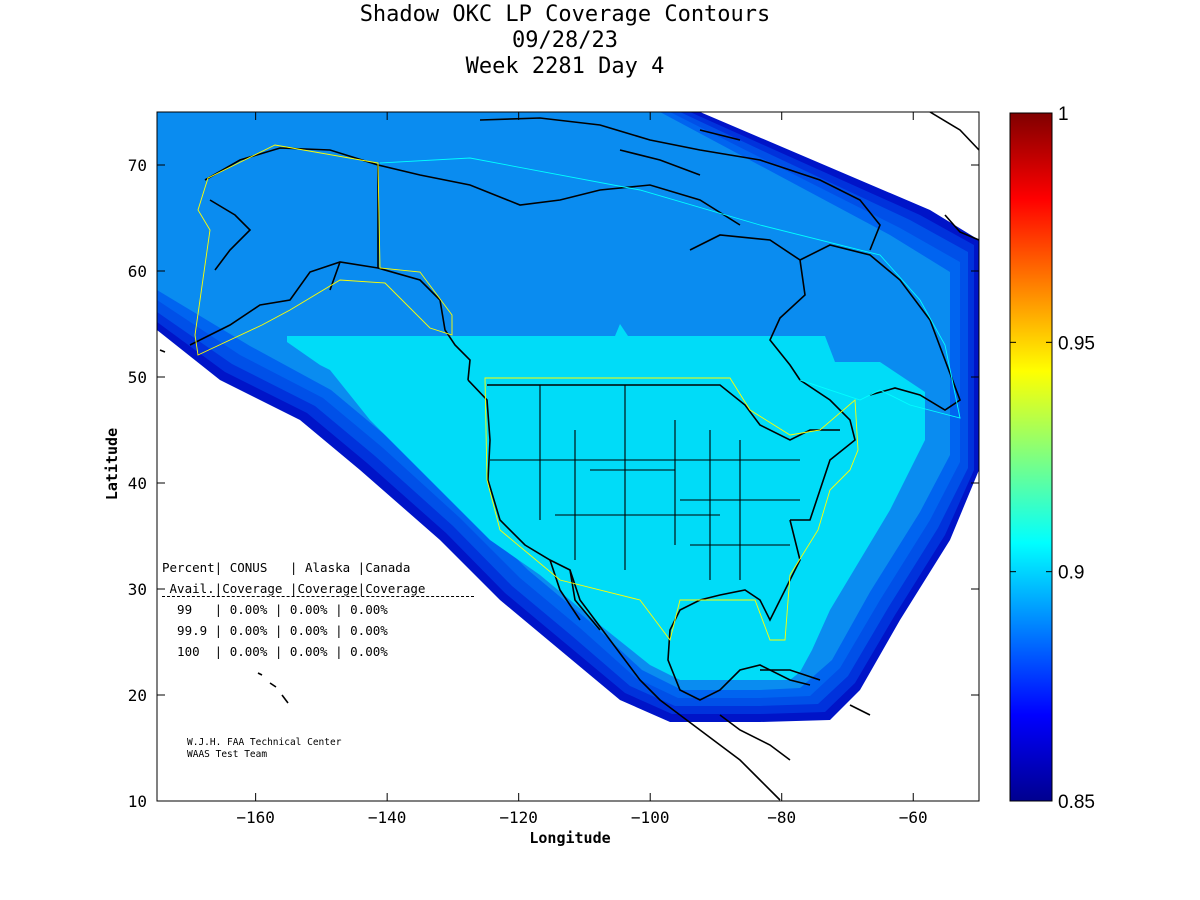 The width and height of the screenshot is (1200, 900). Describe the element at coordinates (137, 589) in the screenshot. I see `y-tick-label: 30` at that location.